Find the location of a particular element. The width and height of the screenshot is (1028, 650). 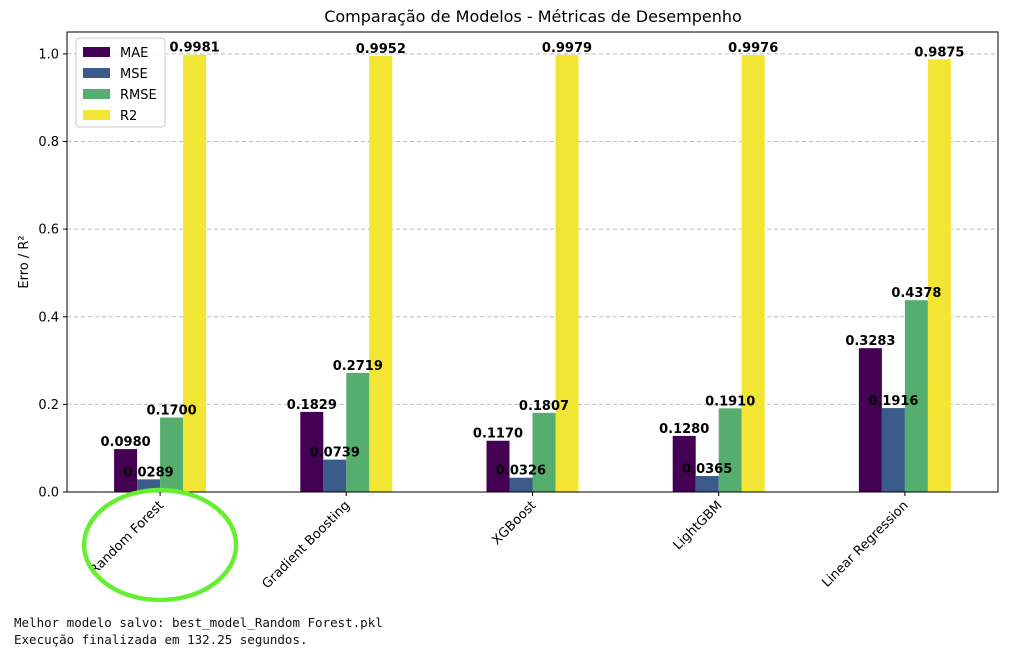

legend-label: MAE is located at coordinates (134, 53).